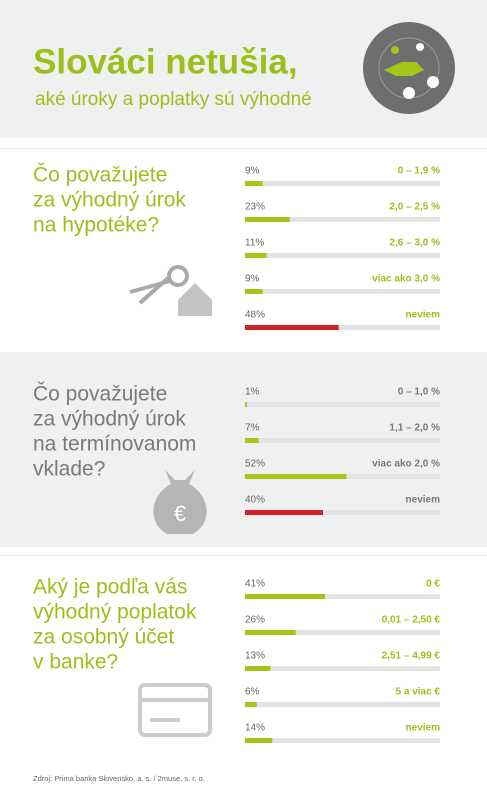 The height and width of the screenshot is (800, 487). Describe the element at coordinates (252, 692) in the screenshot. I see `value-label: 6%` at that location.